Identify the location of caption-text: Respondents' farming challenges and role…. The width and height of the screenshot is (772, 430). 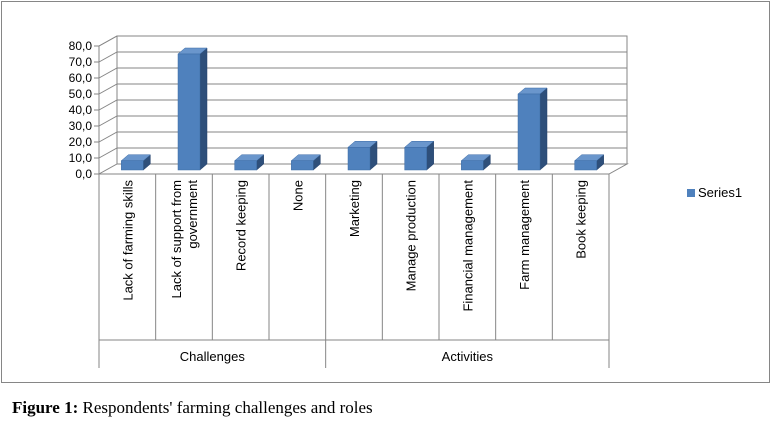
(225, 407).